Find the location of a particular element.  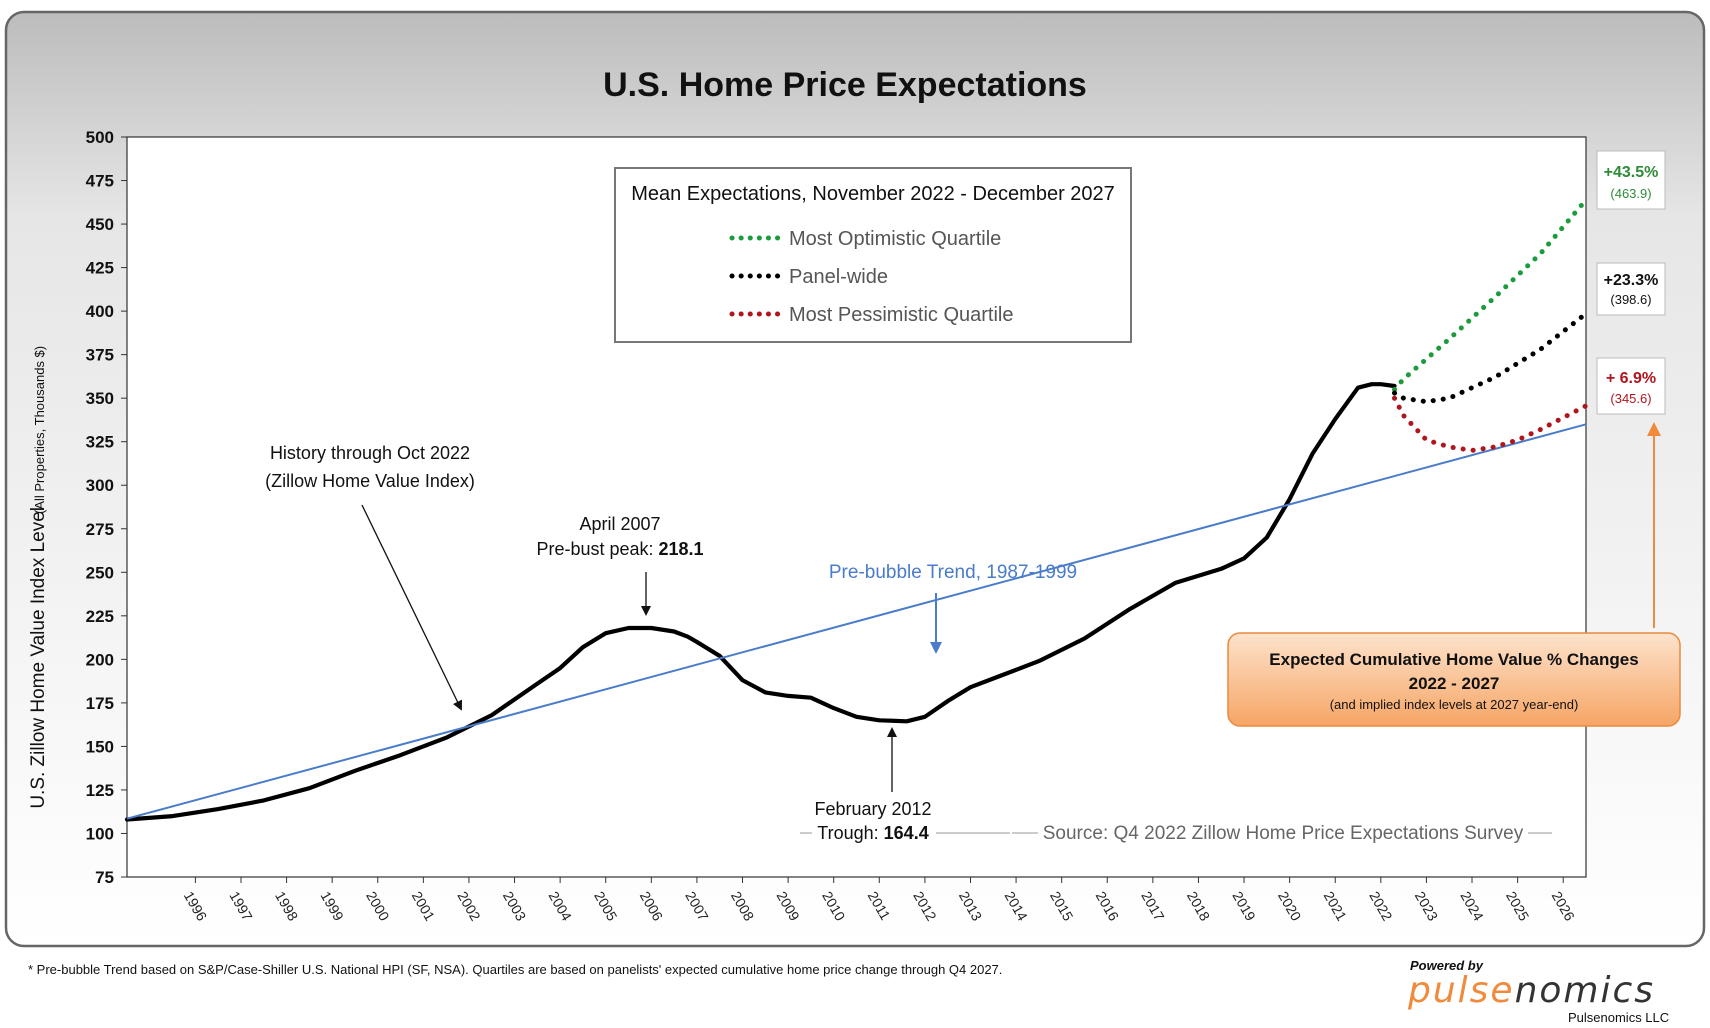

y-tick-label: 225 is located at coordinates (100, 616).